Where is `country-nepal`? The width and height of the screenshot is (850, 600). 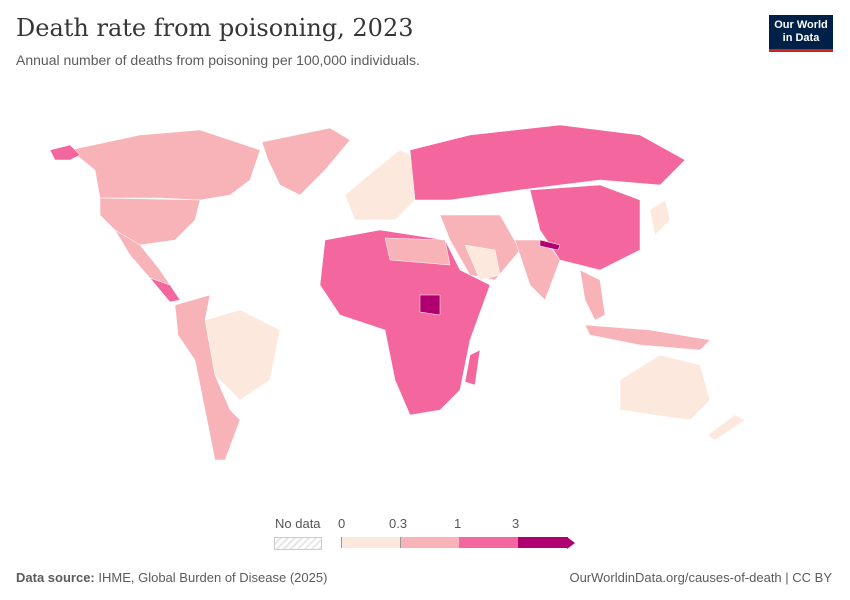
country-nepal is located at coordinates (550, 245).